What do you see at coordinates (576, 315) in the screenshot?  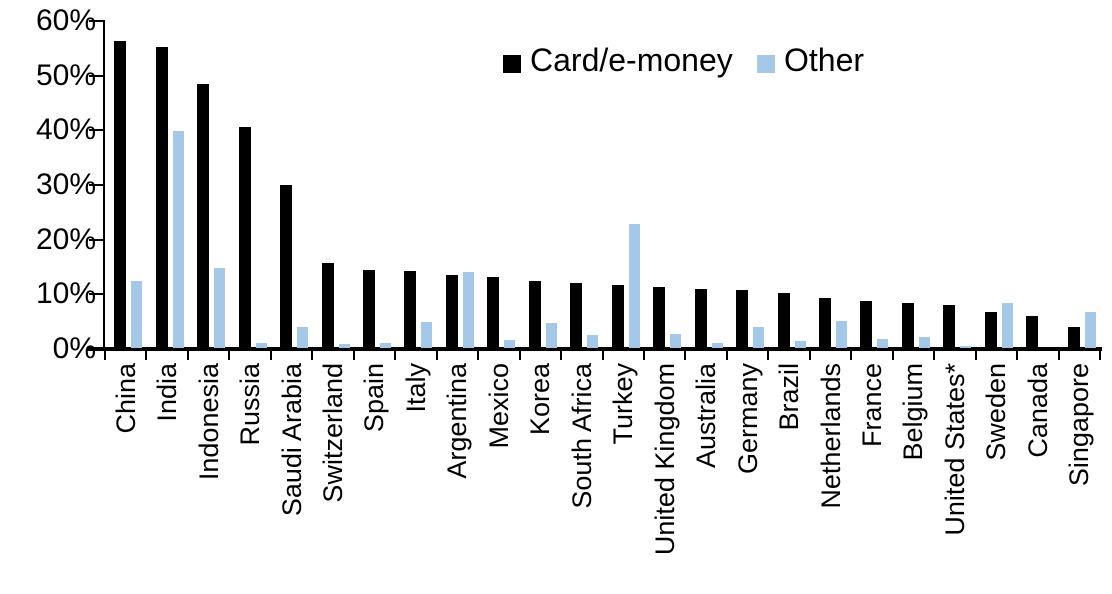 I see `bar-card-e-money-south-africa` at bounding box center [576, 315].